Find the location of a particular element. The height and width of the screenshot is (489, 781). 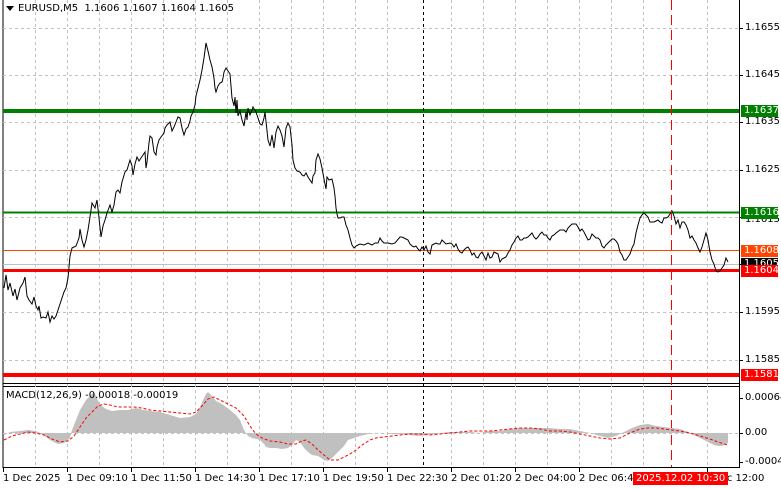

time-label: 2 Dec 04:00 is located at coordinates (545, 478).